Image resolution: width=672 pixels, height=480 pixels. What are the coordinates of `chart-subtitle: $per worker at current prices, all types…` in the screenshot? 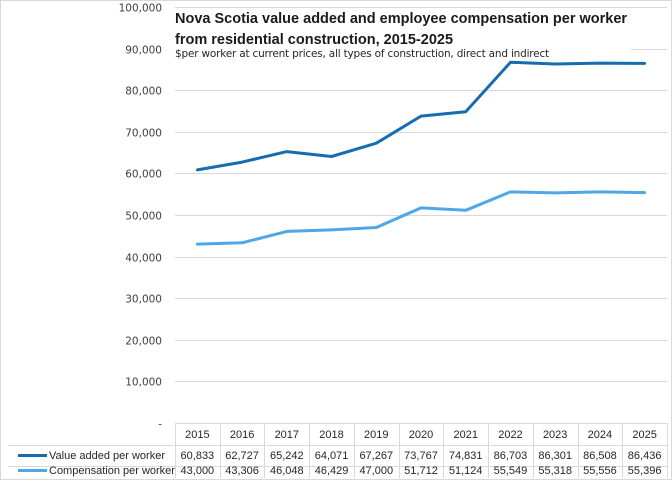 It's located at (362, 54).